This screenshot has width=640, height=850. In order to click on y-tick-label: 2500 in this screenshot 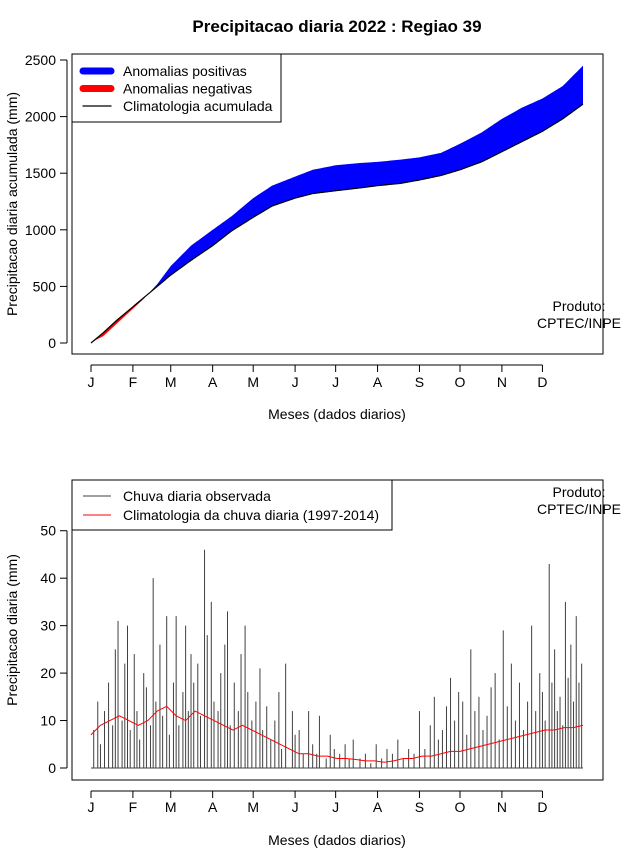, I will do `click(40, 60)`.